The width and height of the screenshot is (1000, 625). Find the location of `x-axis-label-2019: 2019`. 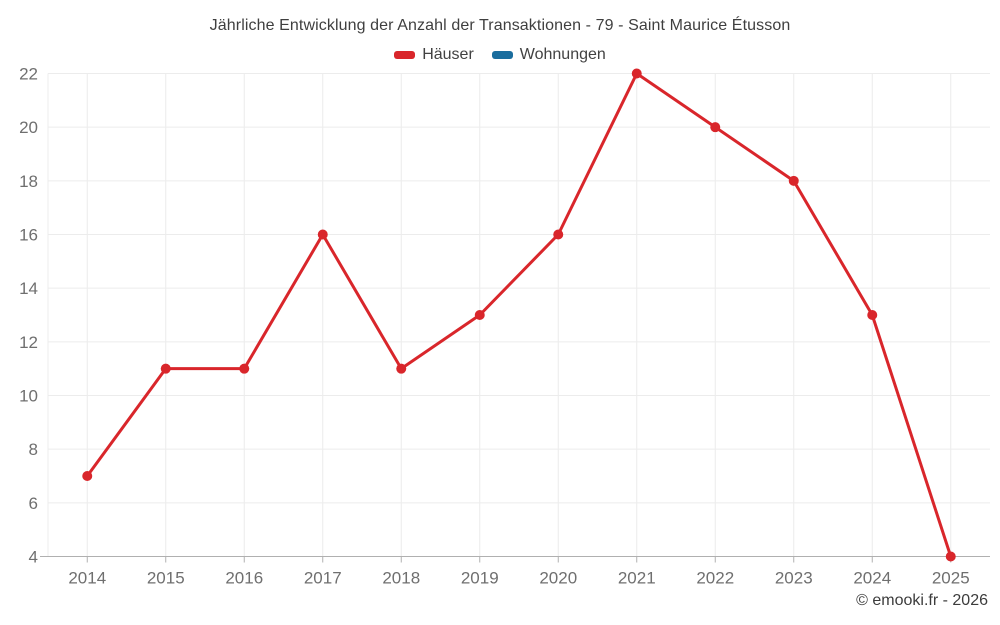

x-axis-label-2019: 2019 is located at coordinates (480, 578).